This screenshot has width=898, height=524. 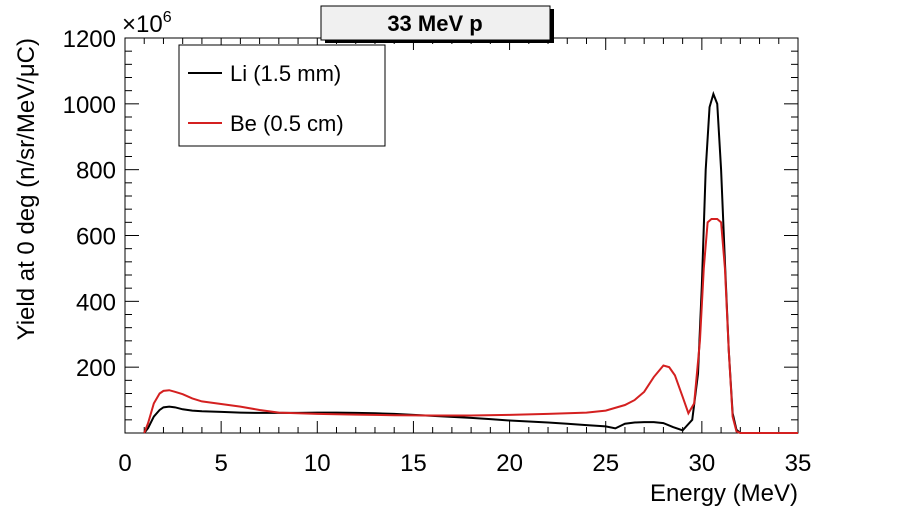 I want to click on chart-title: 33 MeV p, so click(x=434, y=23).